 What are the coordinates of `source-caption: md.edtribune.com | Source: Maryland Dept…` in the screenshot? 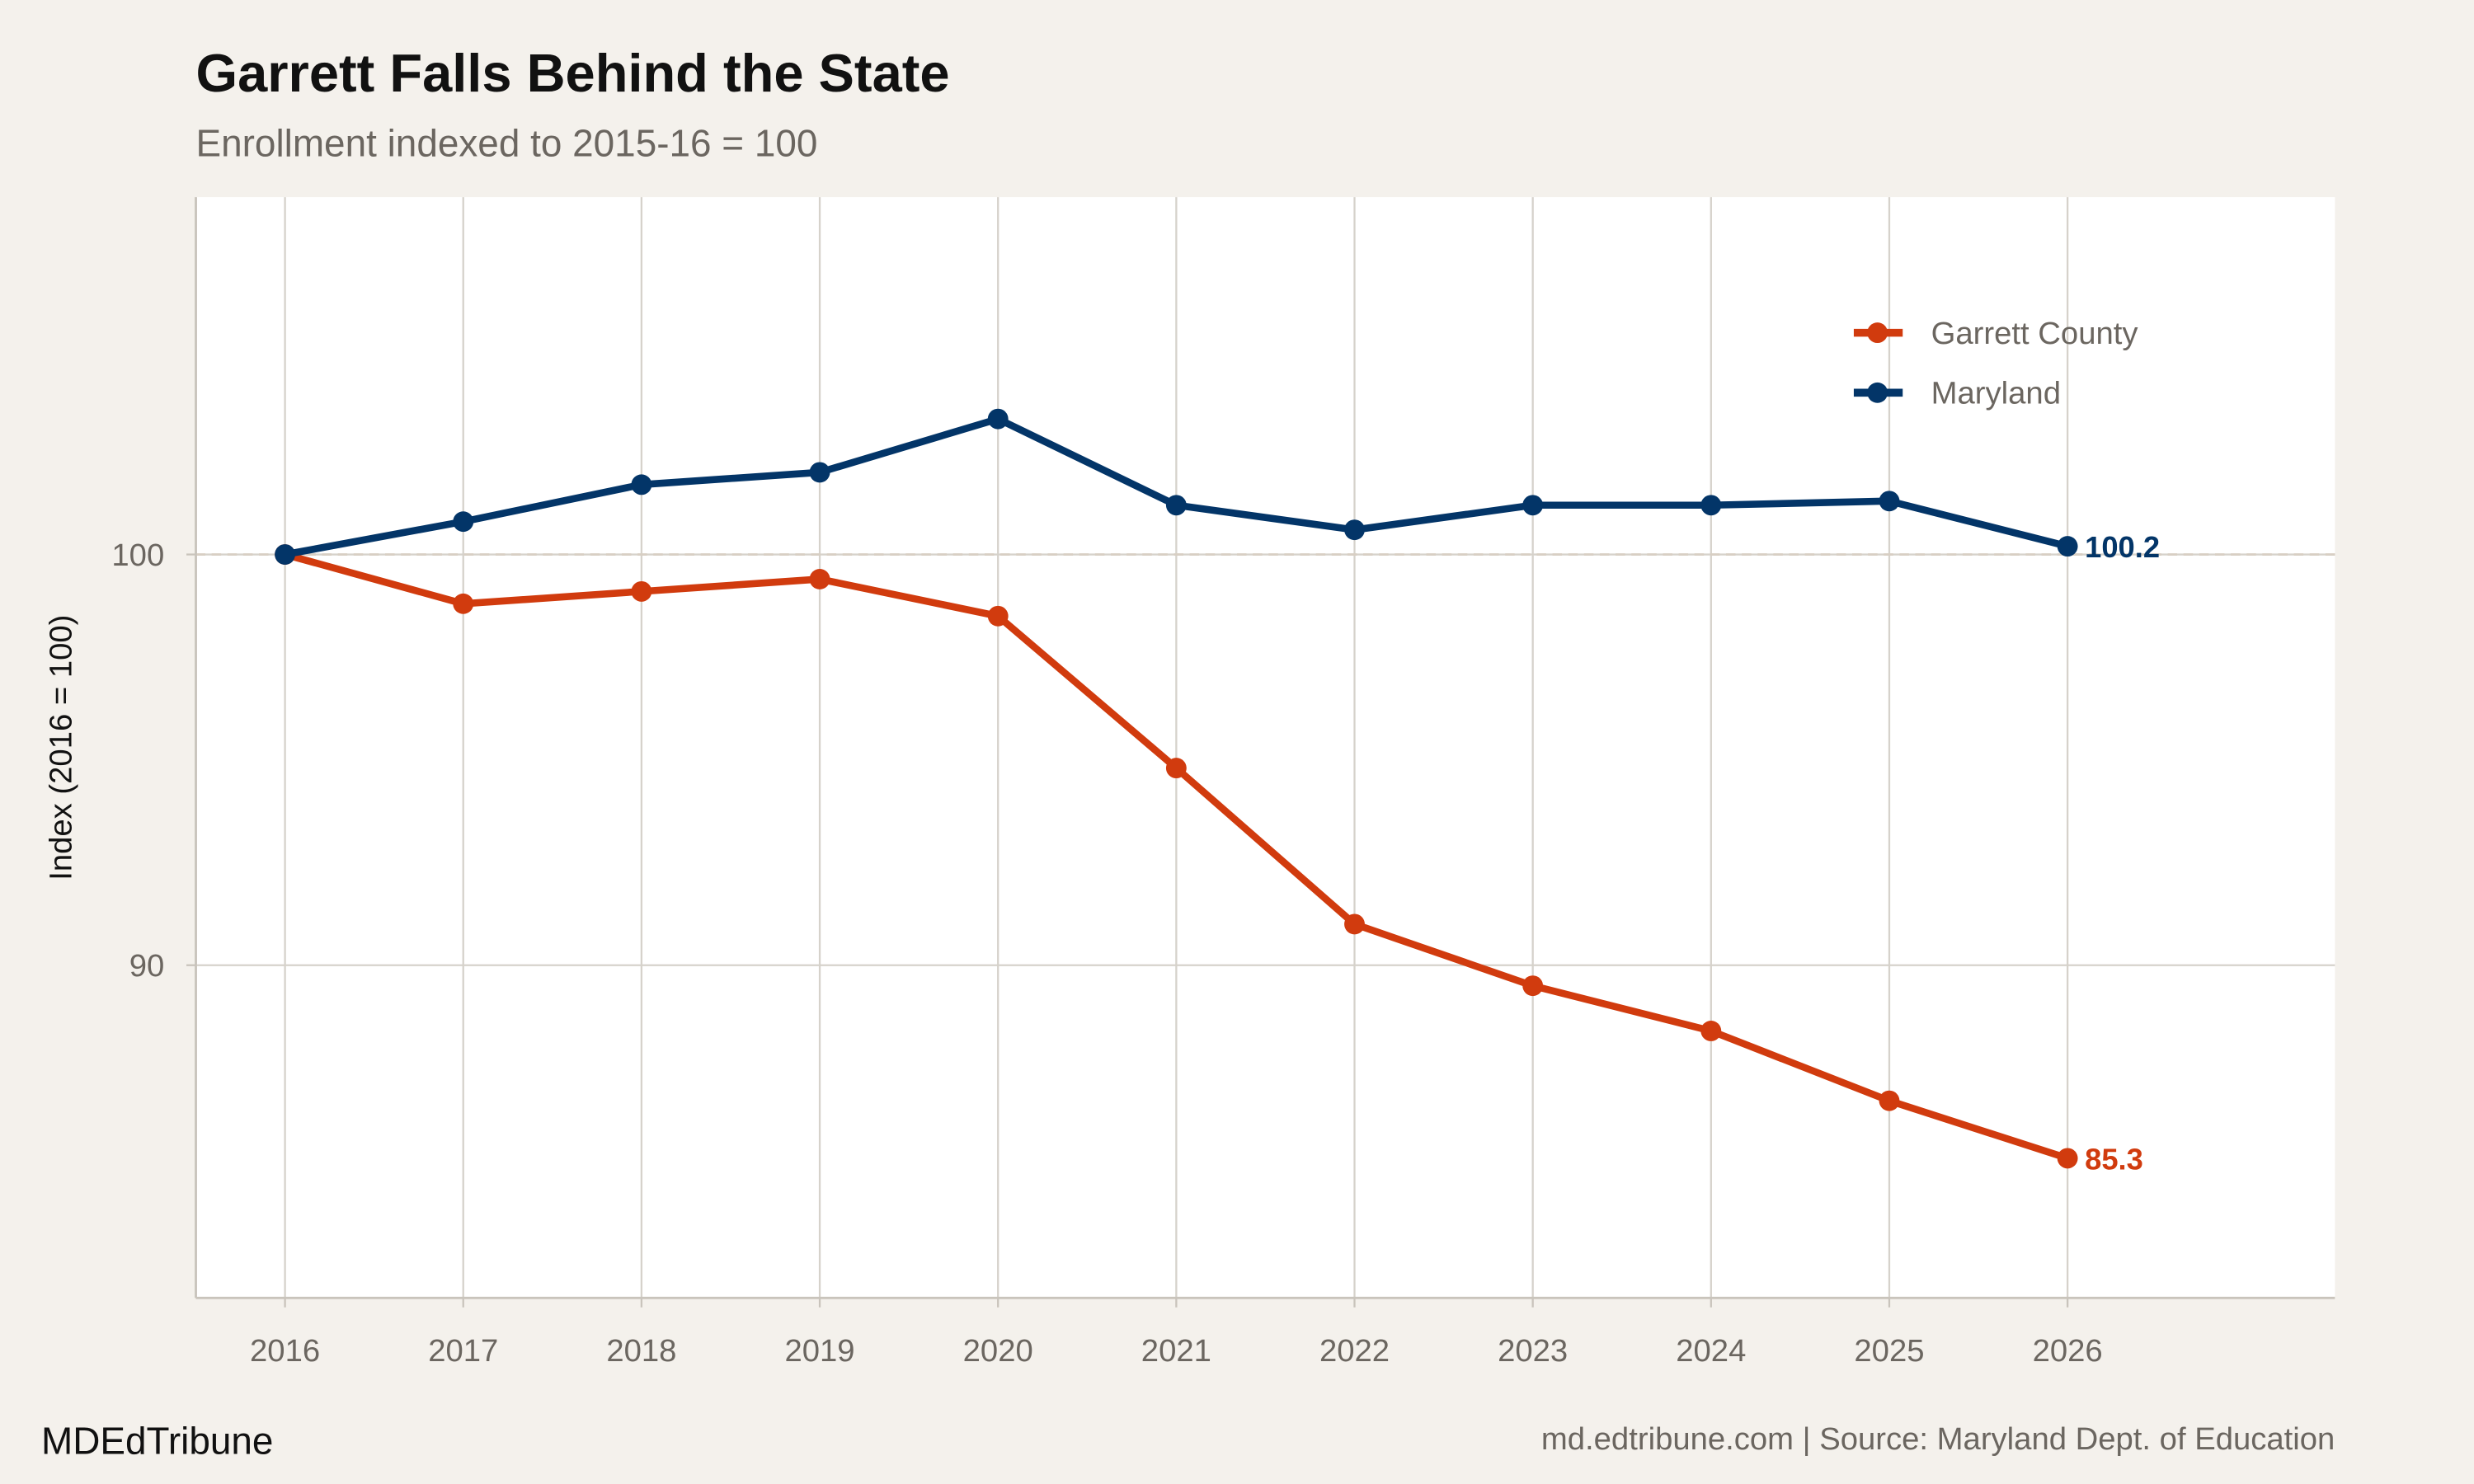 It's located at (1938, 1439).